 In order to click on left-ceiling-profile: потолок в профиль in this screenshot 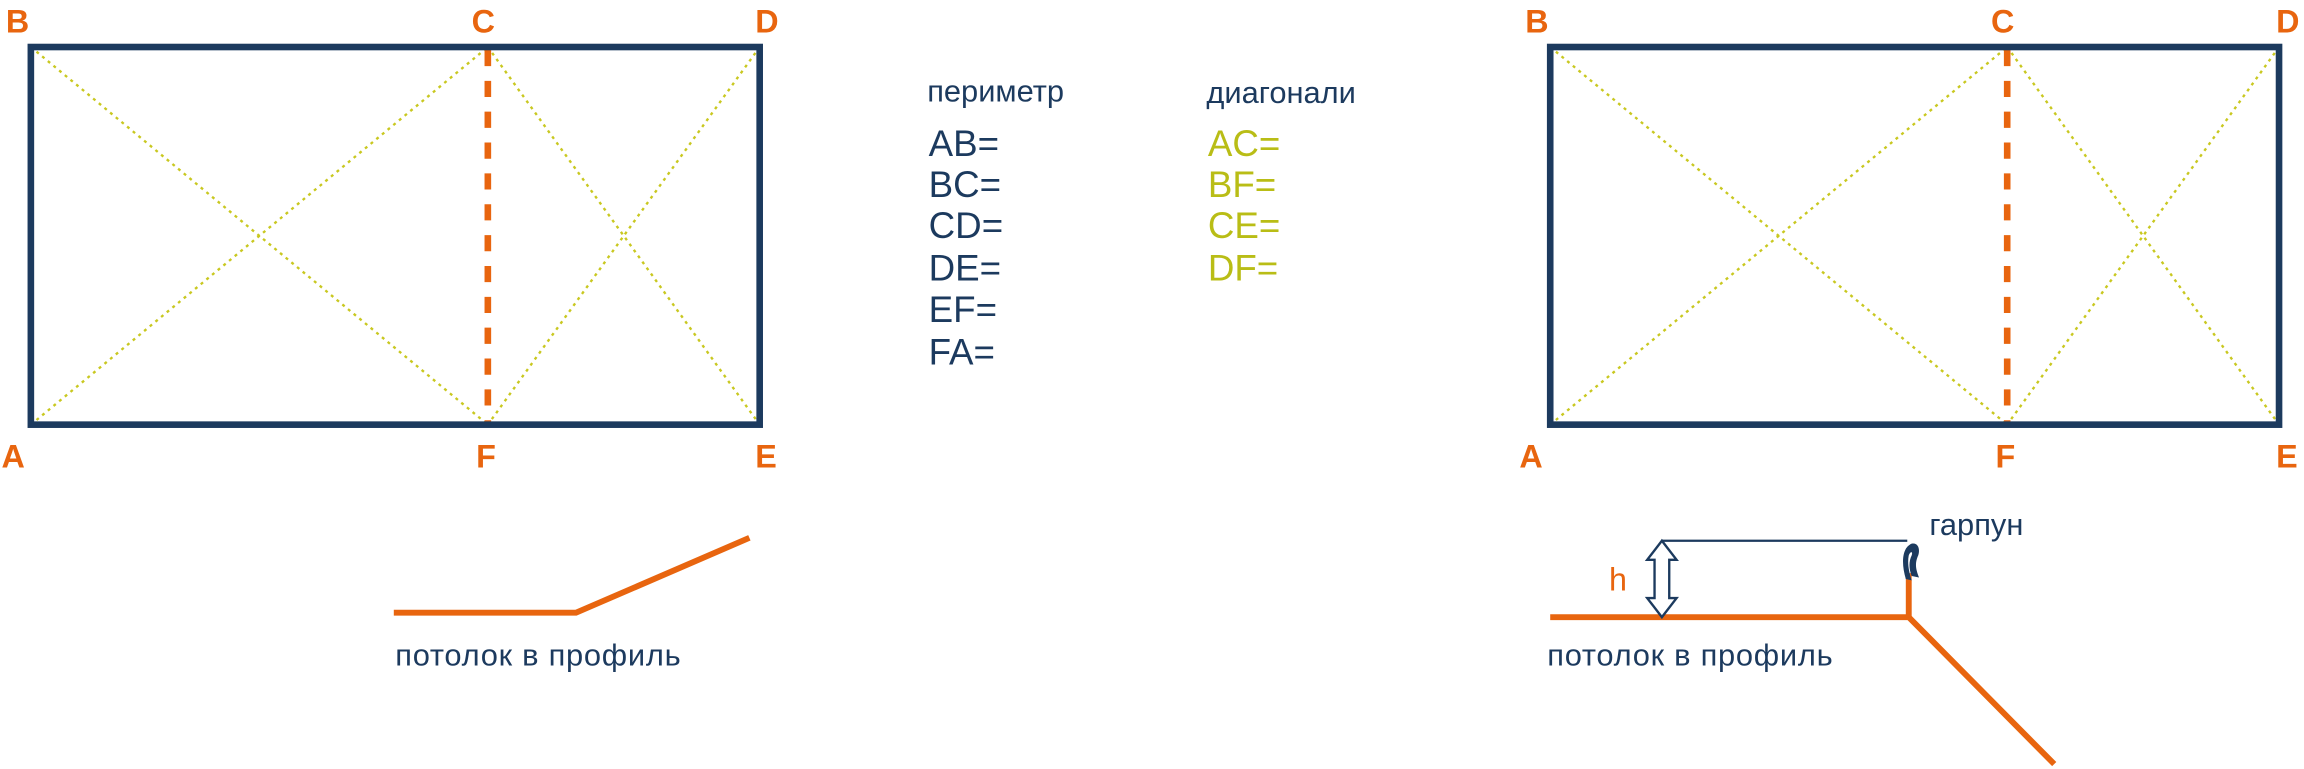, I will do `click(572, 604)`.